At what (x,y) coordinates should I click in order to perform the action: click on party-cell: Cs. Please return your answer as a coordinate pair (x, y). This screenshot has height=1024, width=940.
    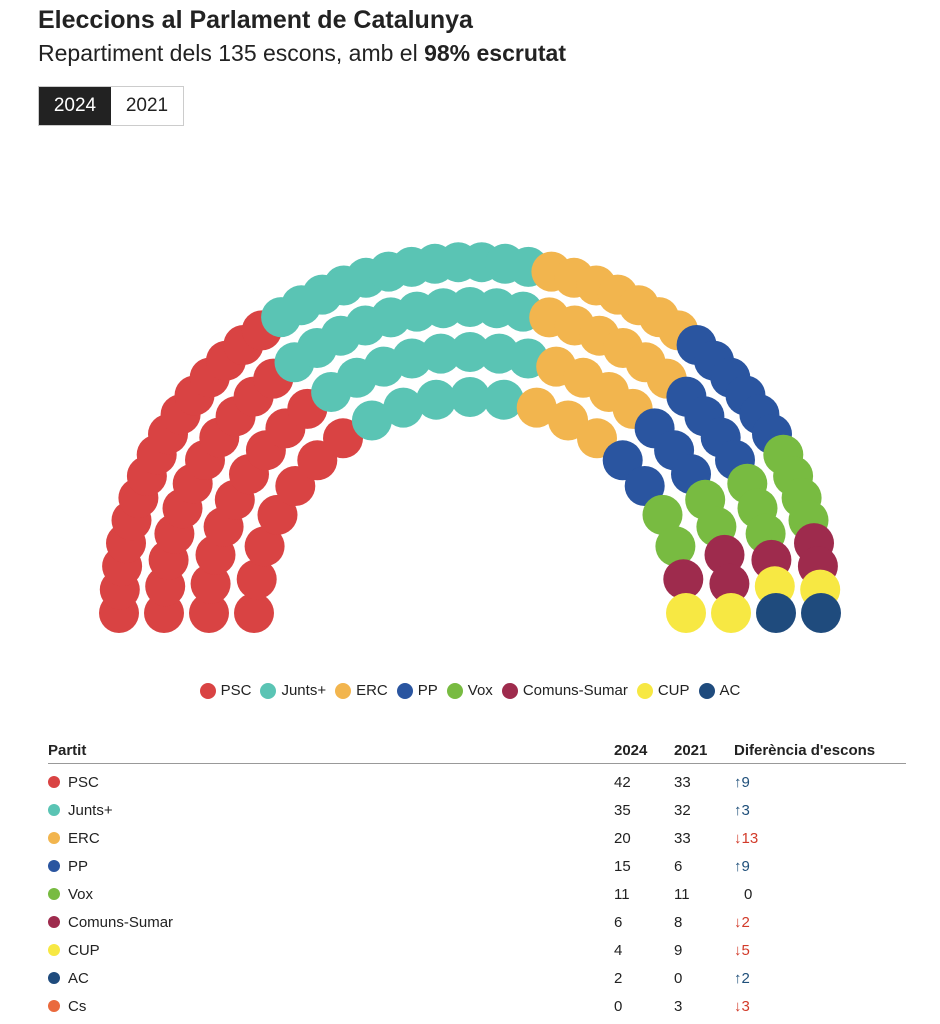
    Looking at the image, I should click on (331, 1006).